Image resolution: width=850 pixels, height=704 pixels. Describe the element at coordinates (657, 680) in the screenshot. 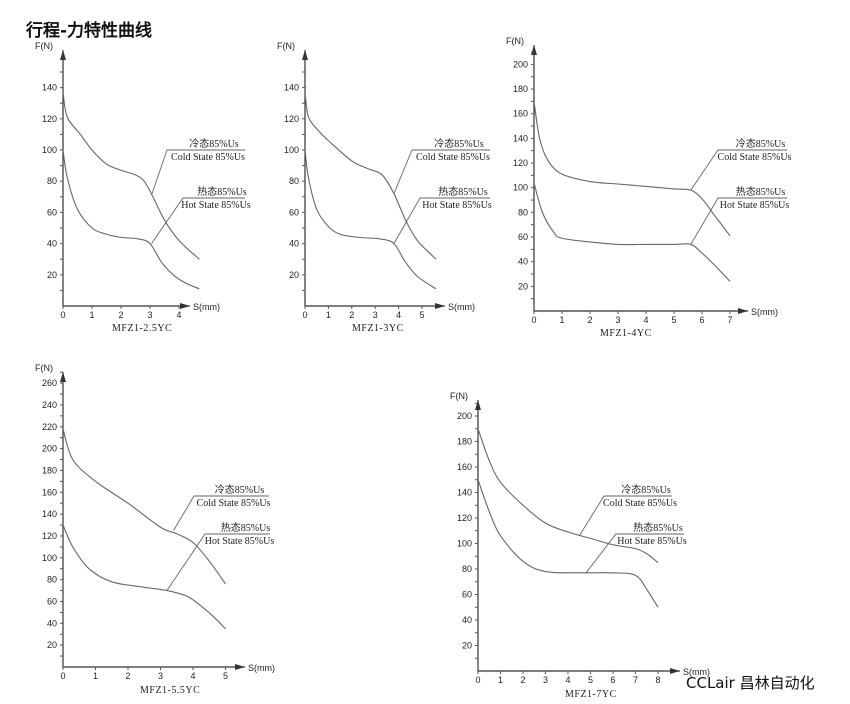

I see `x-tick-label: 8` at that location.